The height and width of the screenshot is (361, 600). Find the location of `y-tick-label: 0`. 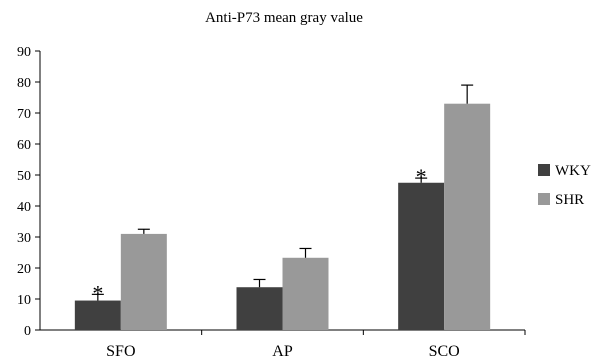

y-tick-label: 0 is located at coordinates (27, 331).